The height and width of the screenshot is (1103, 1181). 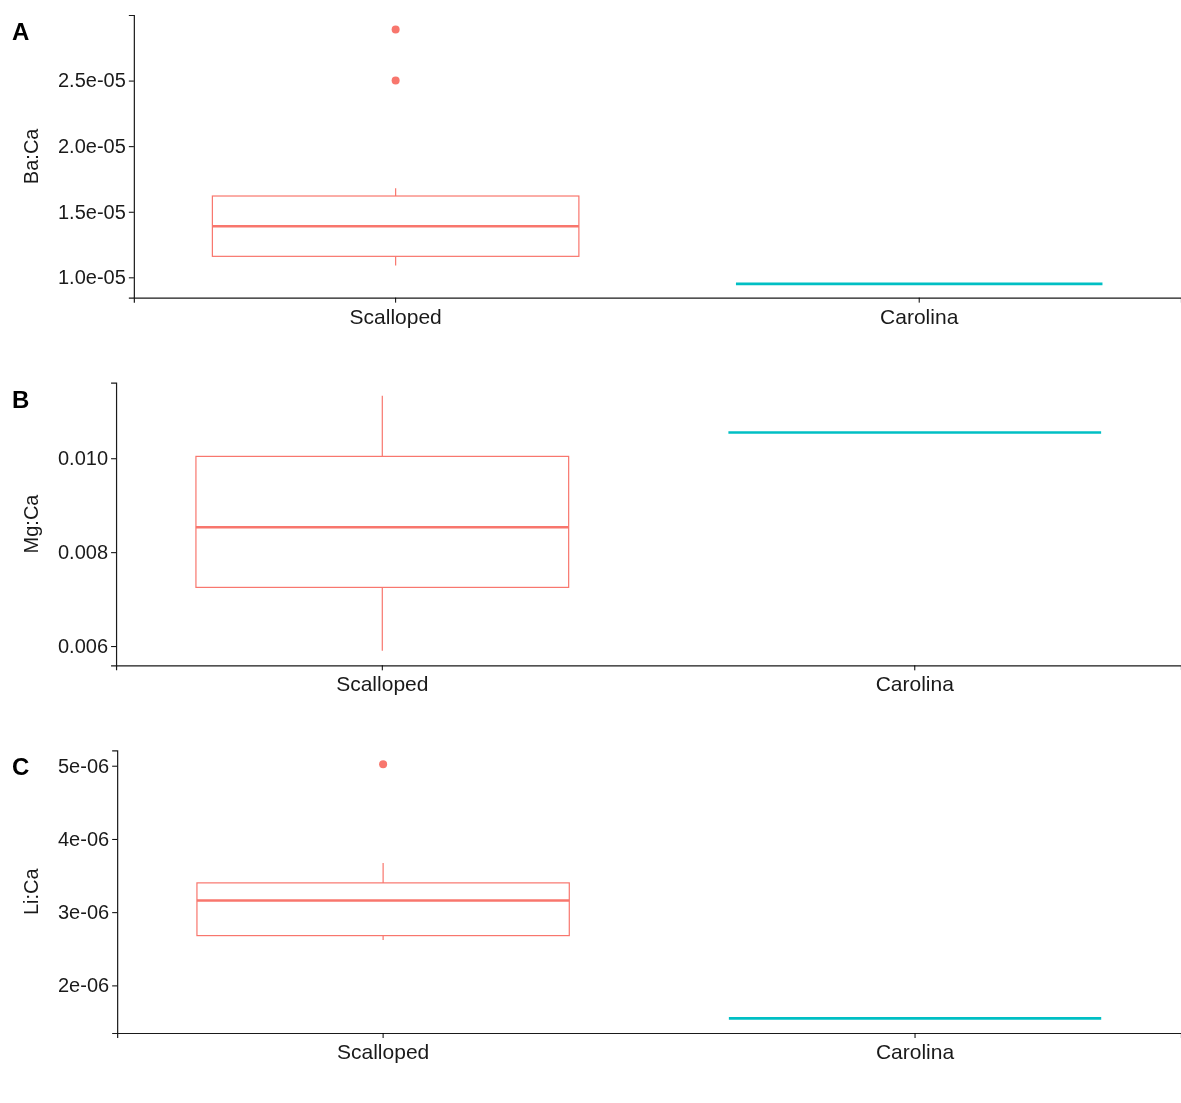 What do you see at coordinates (83, 458) in the screenshot?
I see `y-tick-label: 0.010` at bounding box center [83, 458].